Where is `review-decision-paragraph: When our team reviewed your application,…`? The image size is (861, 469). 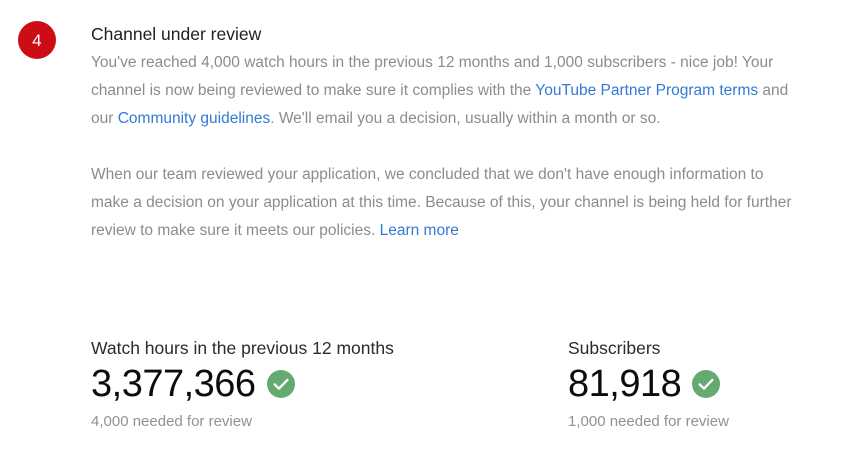 review-decision-paragraph: When our team reviewed your application,… is located at coordinates (447, 203).